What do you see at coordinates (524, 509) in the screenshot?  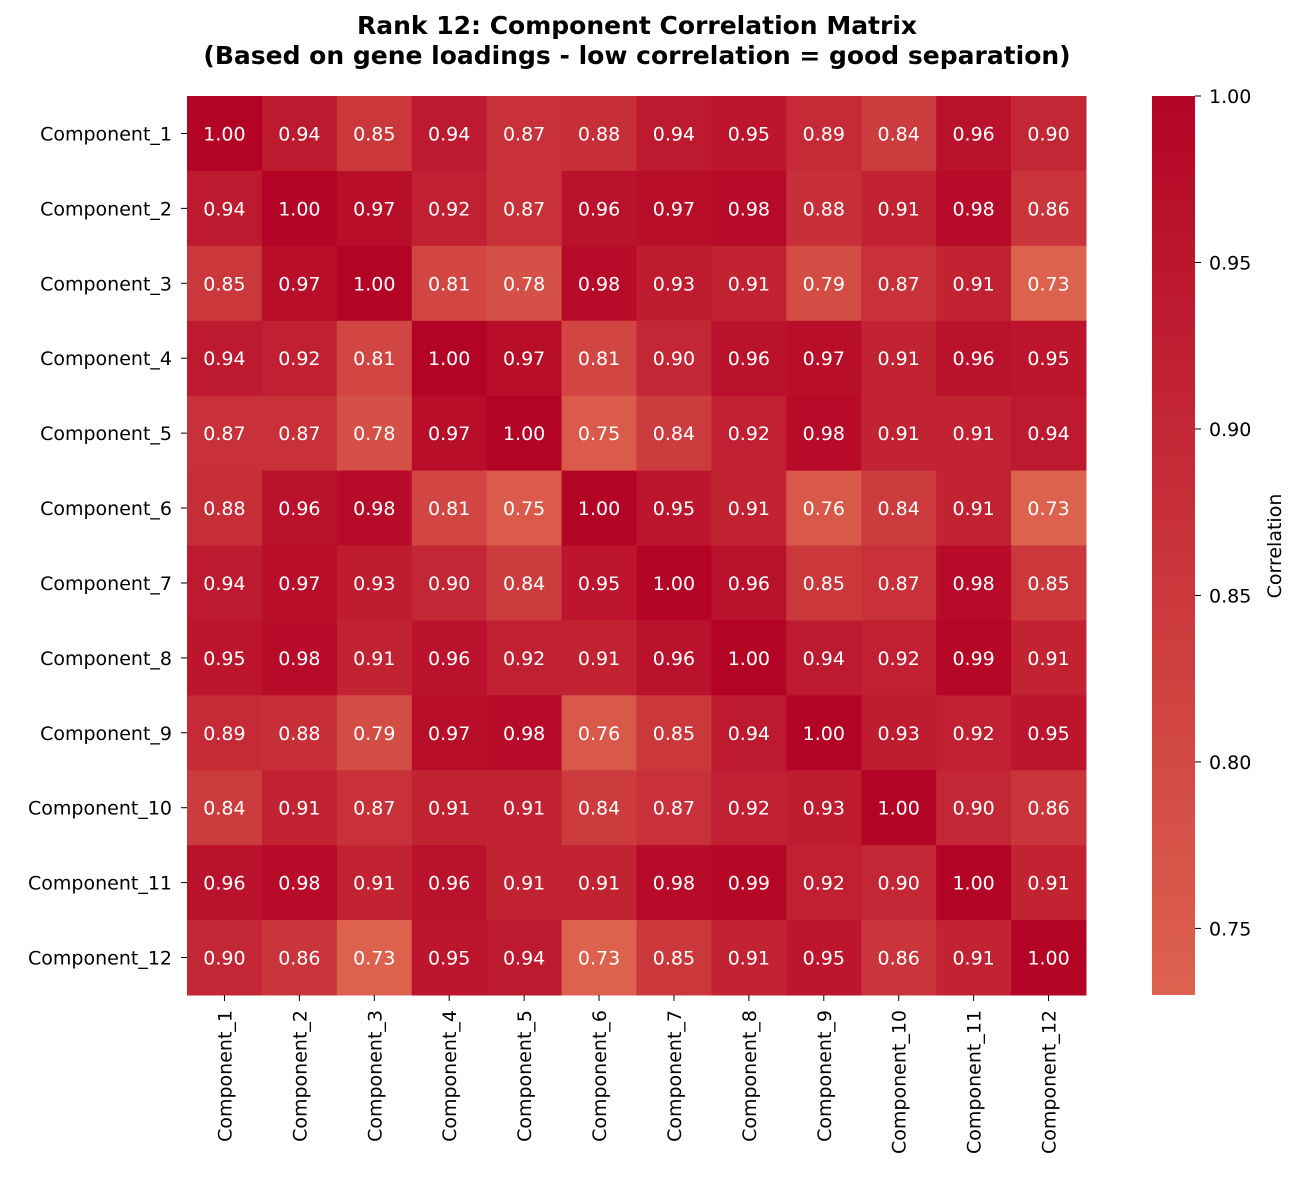 I see `heatmap-cell-value: 0.75` at bounding box center [524, 509].